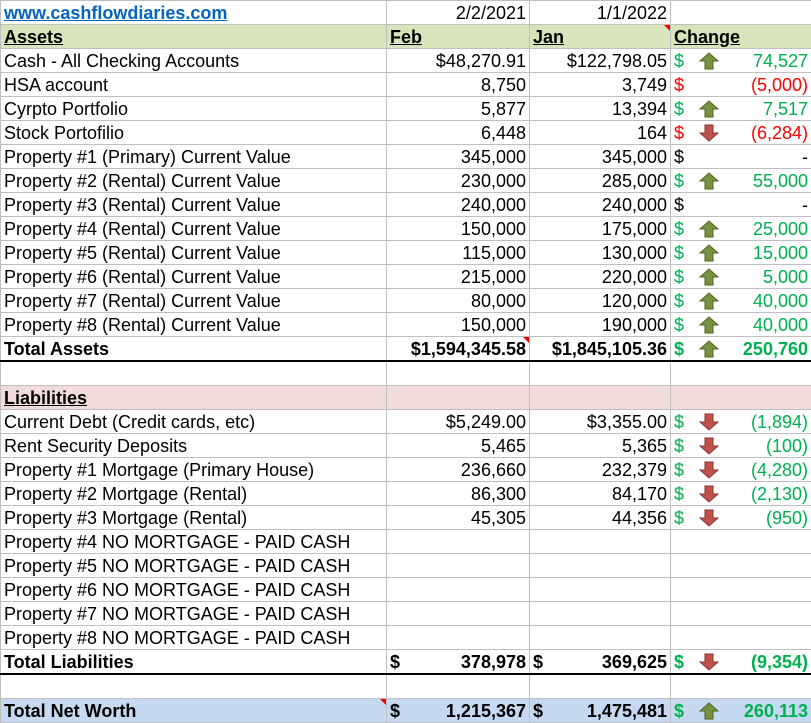 The image size is (811, 723). I want to click on change-cell: $25,000, so click(741, 229).